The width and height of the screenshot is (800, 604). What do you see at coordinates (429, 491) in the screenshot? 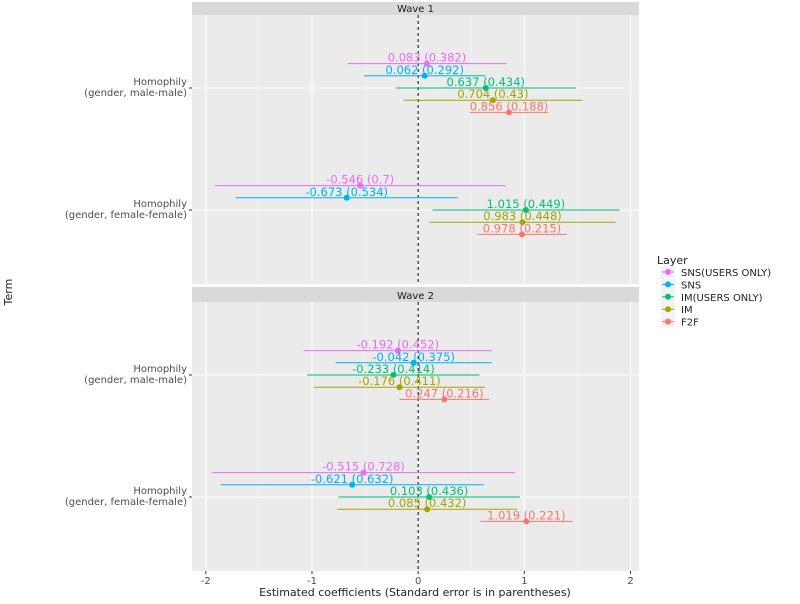
I see `data-label: 0.103 (0.436)` at bounding box center [429, 491].